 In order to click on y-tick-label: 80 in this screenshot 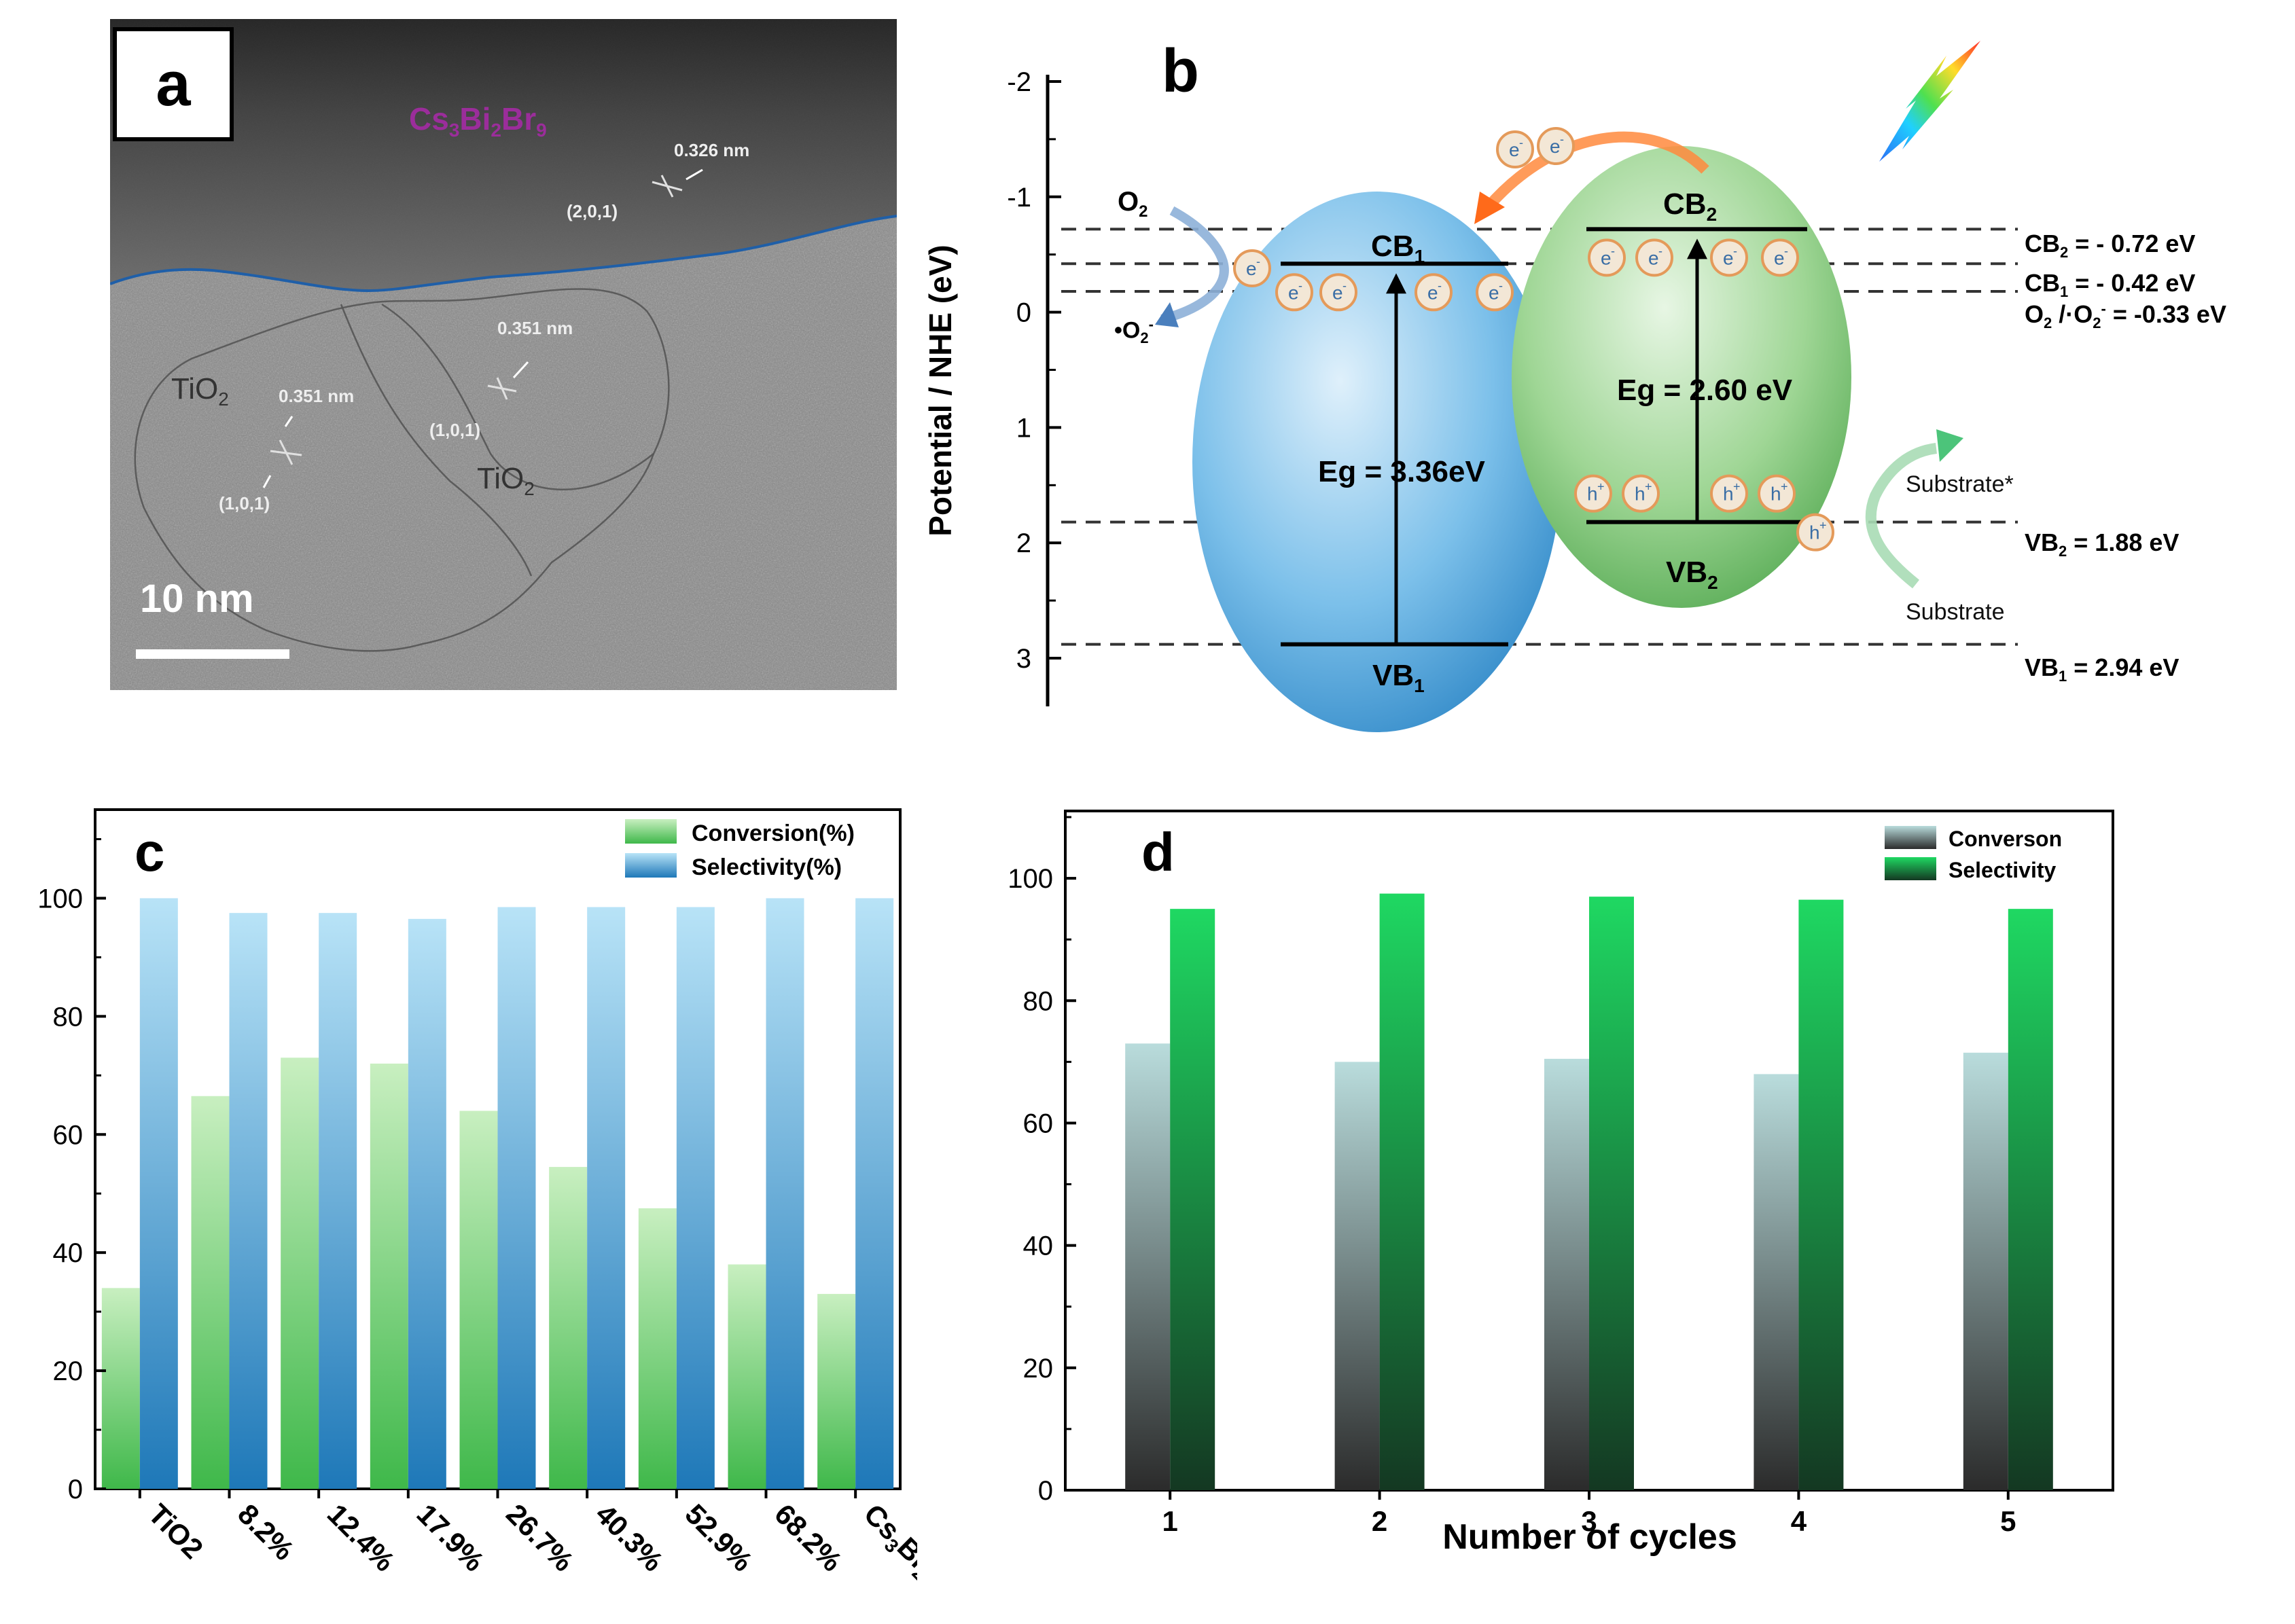, I will do `click(1038, 1001)`.